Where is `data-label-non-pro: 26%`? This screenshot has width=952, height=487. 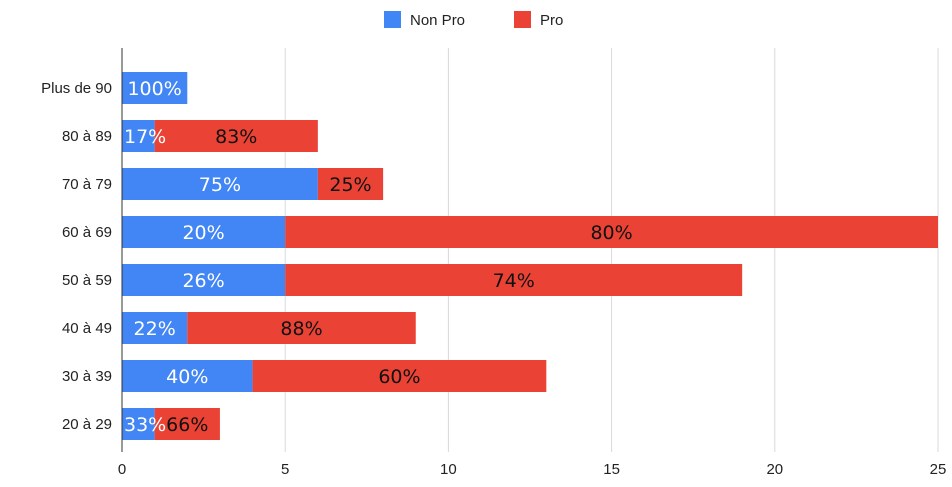
data-label-non-pro: 26% is located at coordinates (203, 281).